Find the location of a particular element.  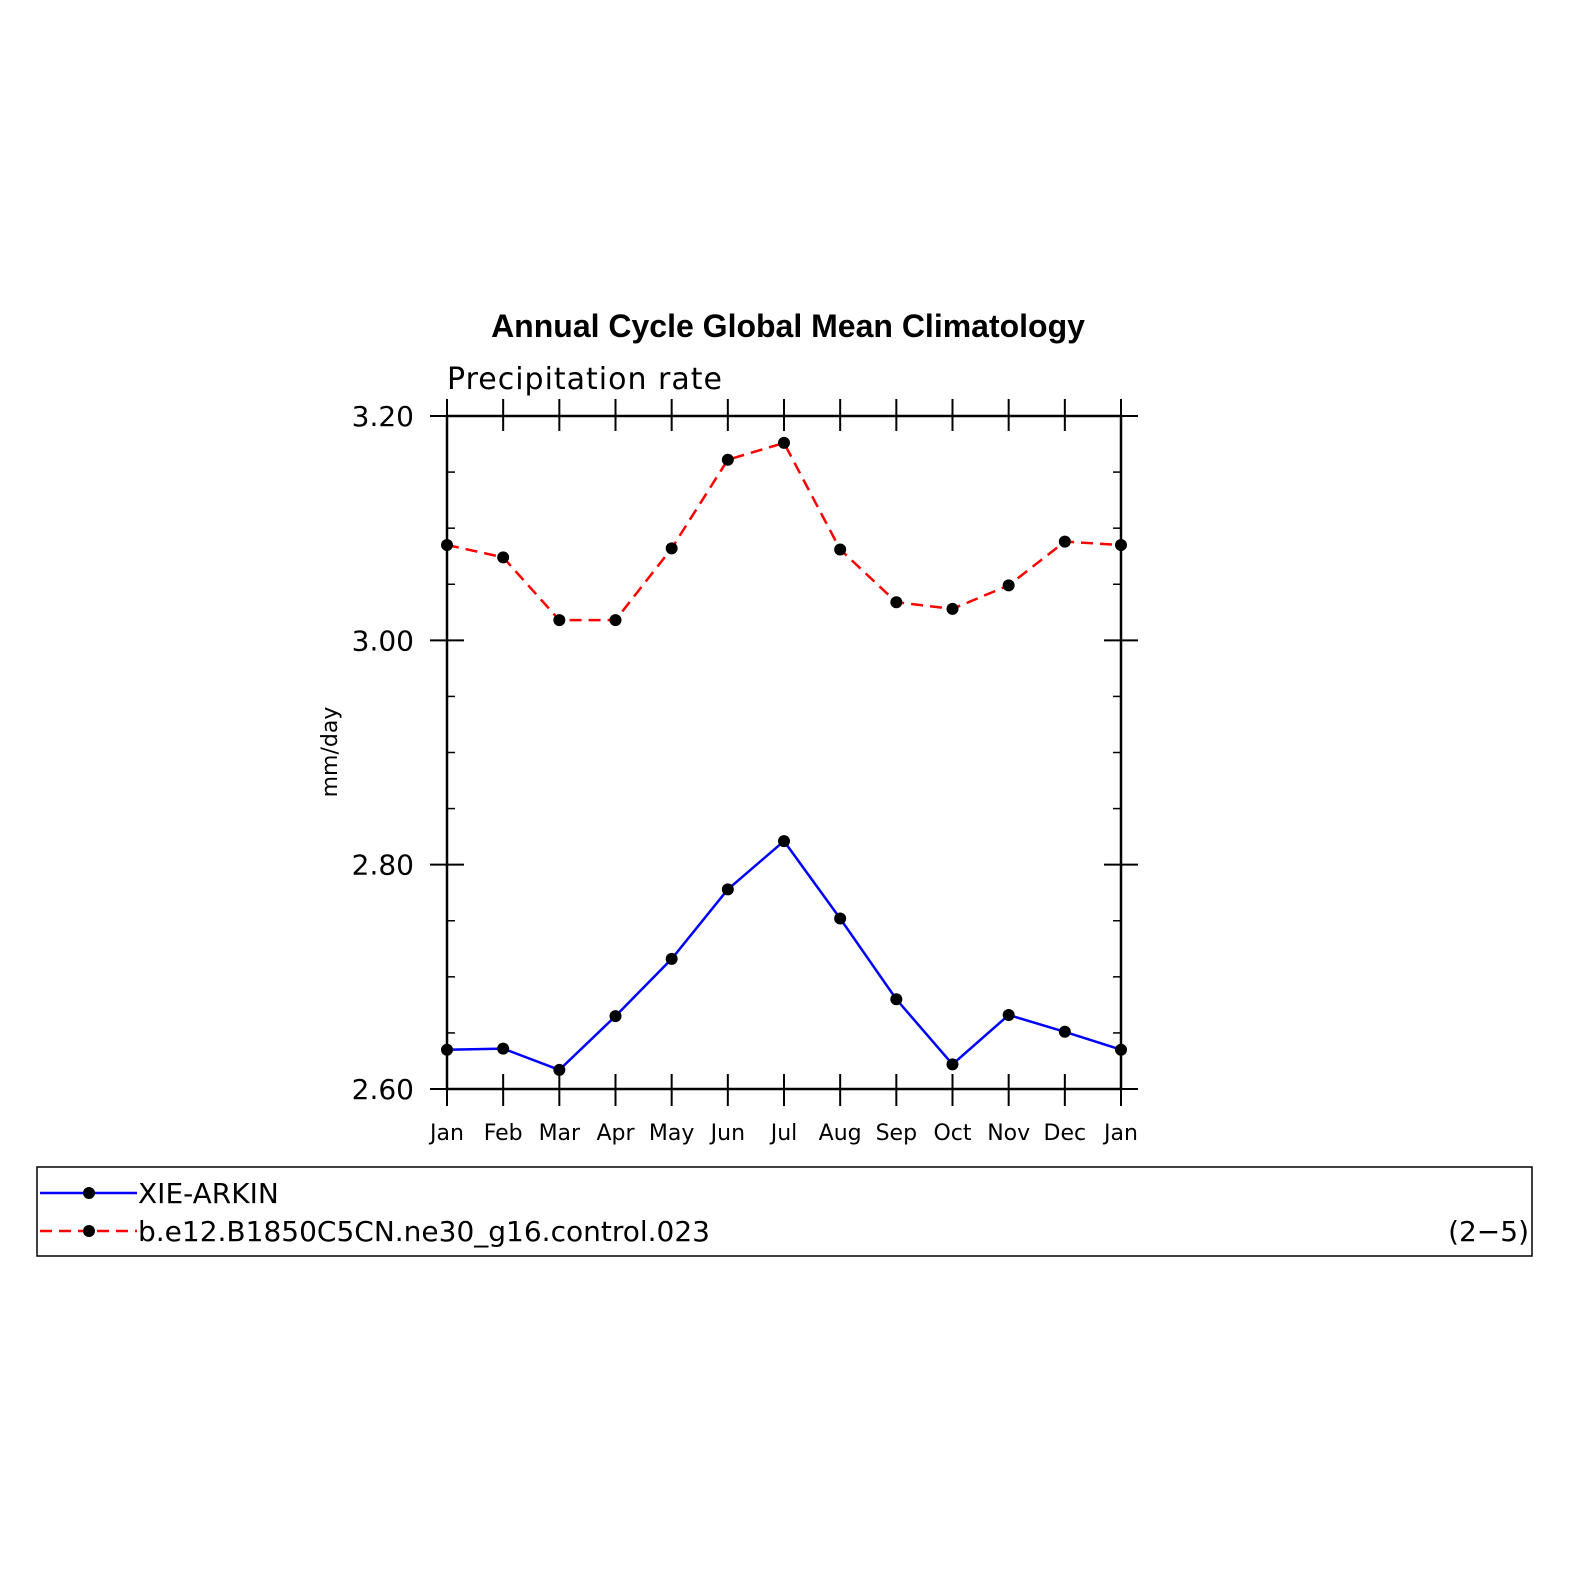

x-tick-label: Jul is located at coordinates (783, 1133).